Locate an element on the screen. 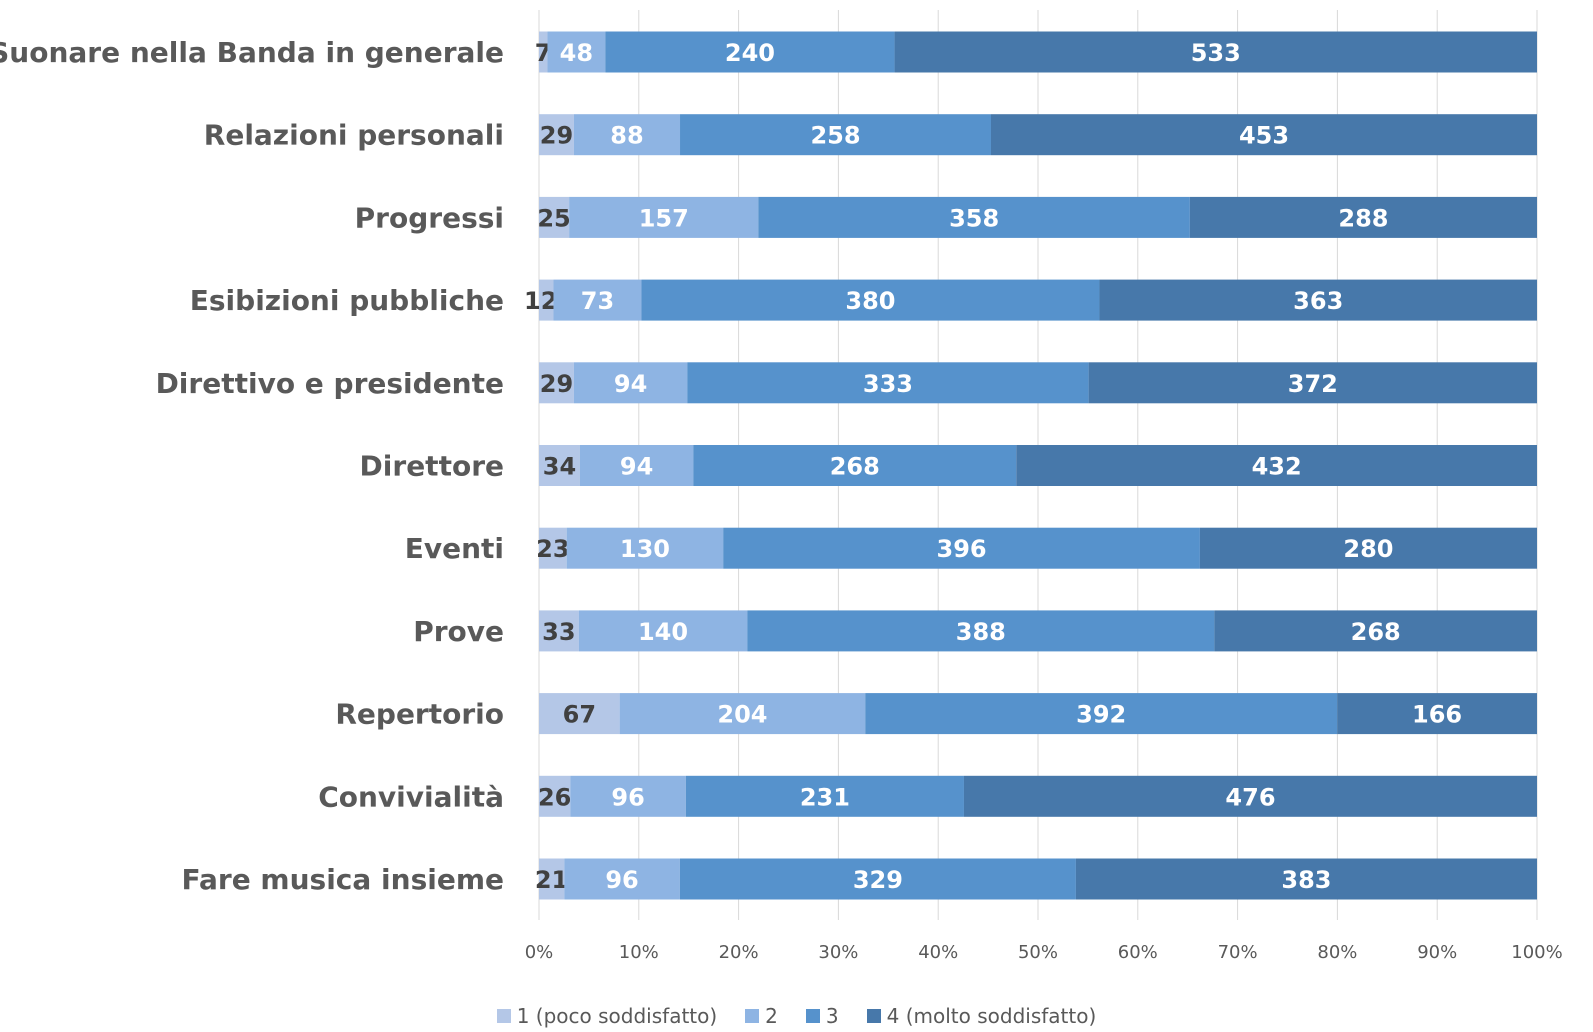  data-label: 363 is located at coordinates (1318, 301).